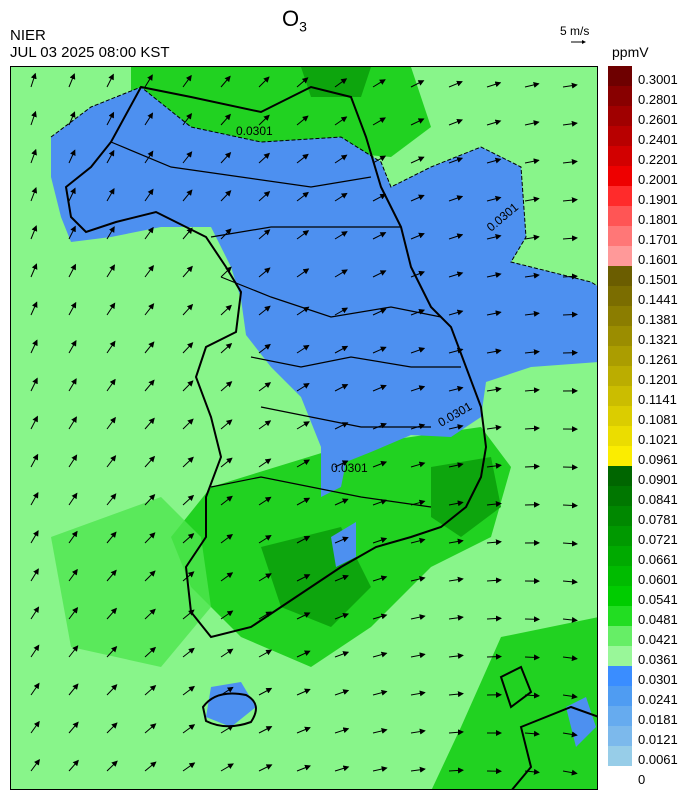 The height and width of the screenshot is (798, 692). What do you see at coordinates (294, 20) in the screenshot?
I see `map-title: O3` at bounding box center [294, 20].